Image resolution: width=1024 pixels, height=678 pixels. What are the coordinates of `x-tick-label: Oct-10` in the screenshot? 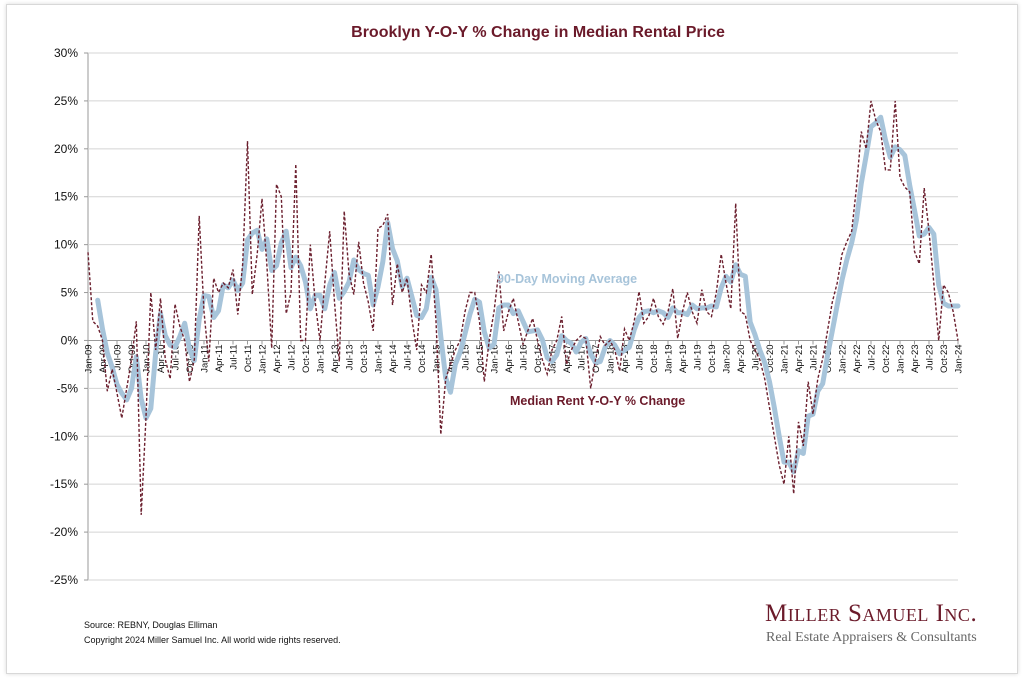 It's located at (190, 358).